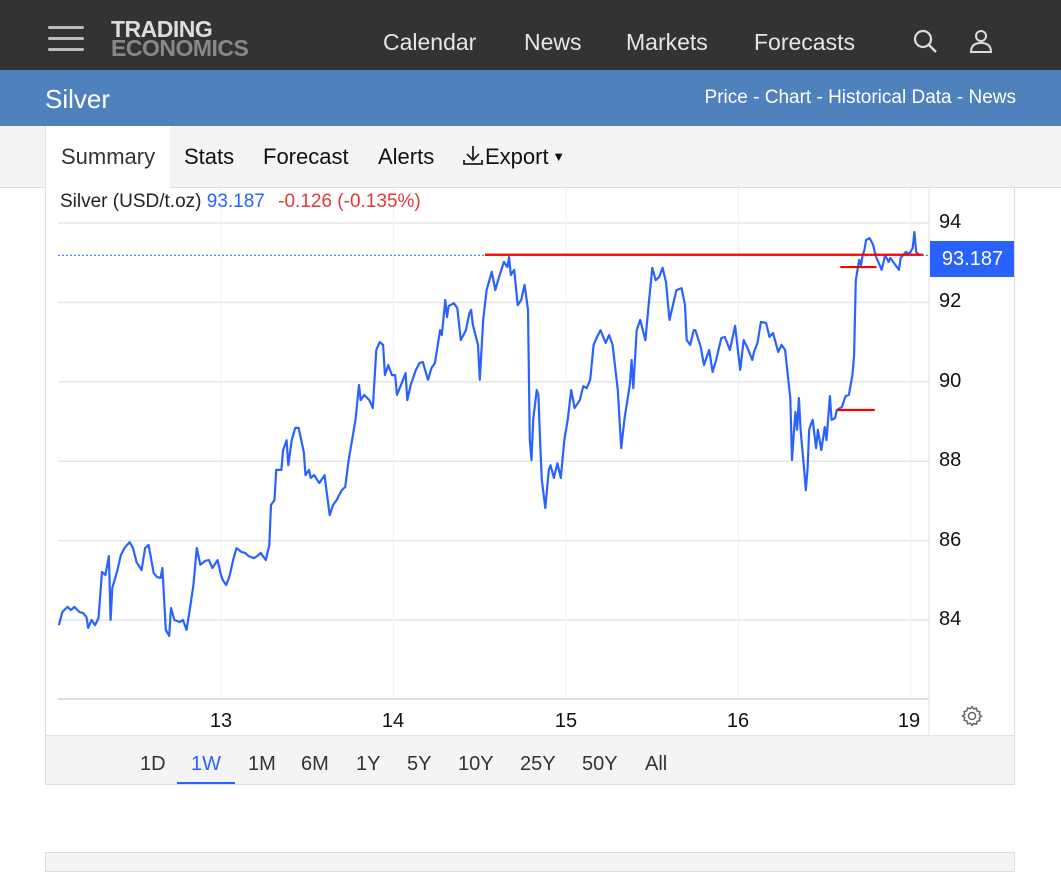 The width and height of the screenshot is (1061, 872). What do you see at coordinates (972, 716) in the screenshot?
I see `gear-icon` at bounding box center [972, 716].